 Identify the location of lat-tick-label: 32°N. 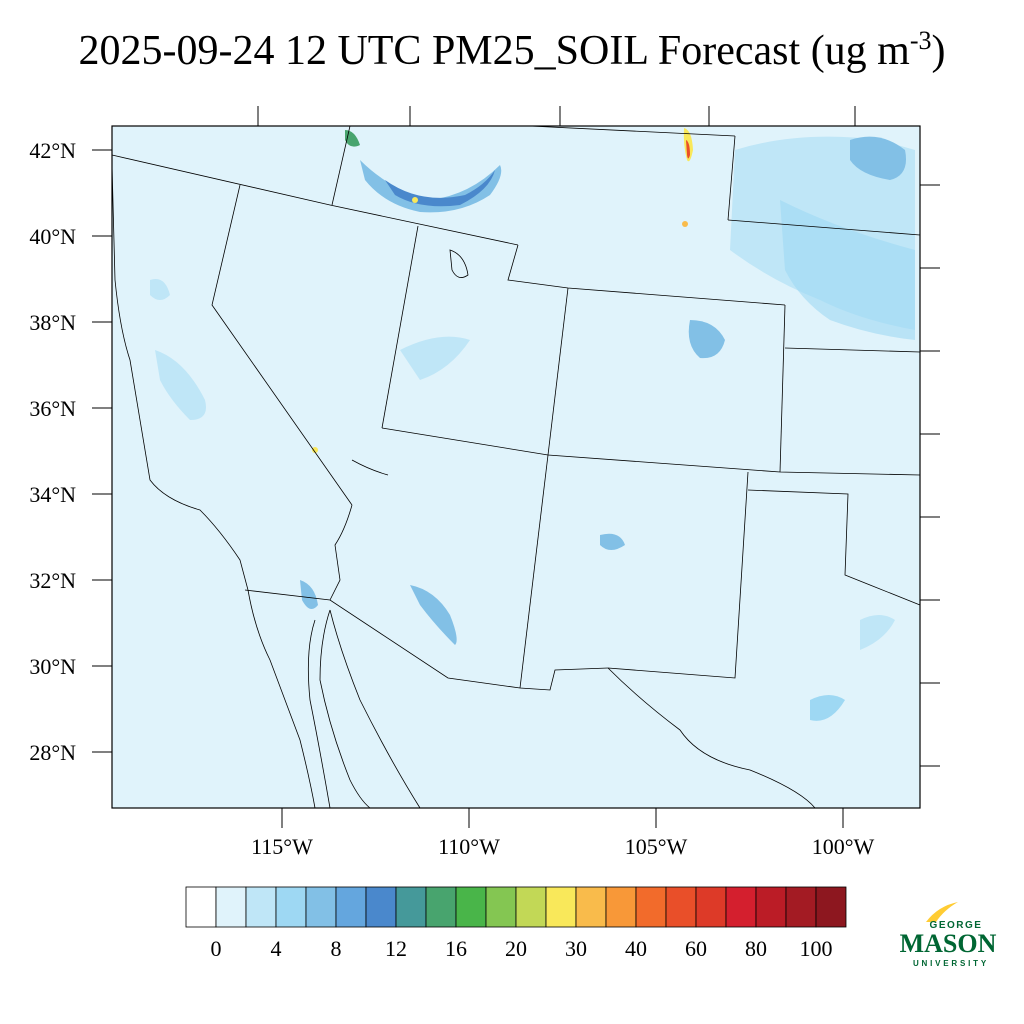
(52, 580).